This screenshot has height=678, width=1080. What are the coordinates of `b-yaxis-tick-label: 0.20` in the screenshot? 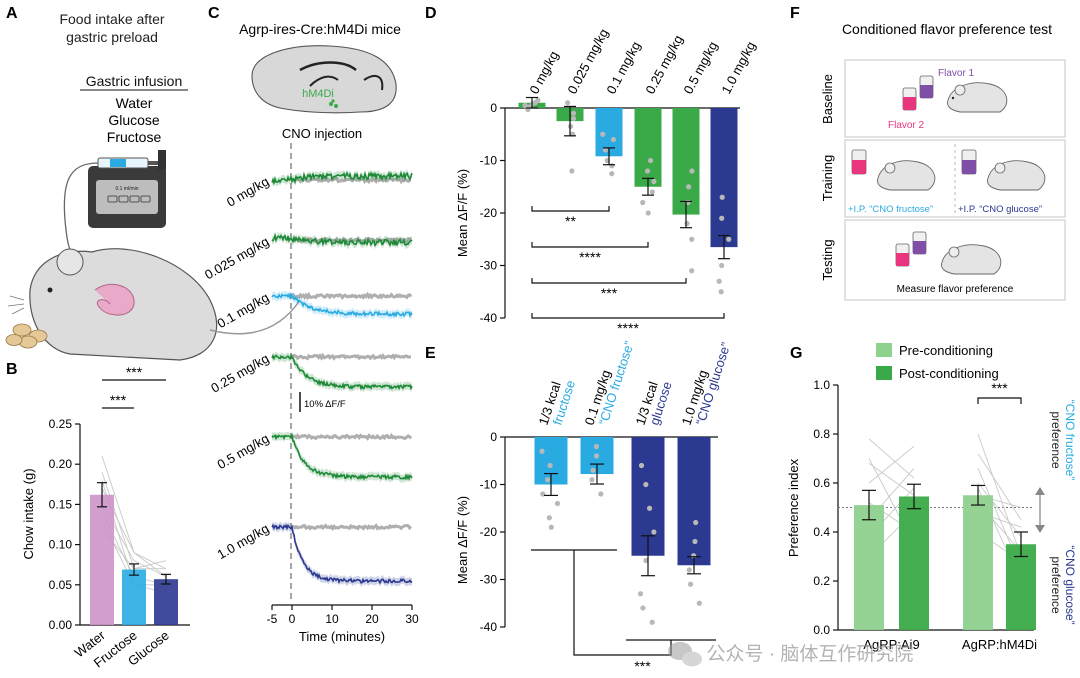 It's located at (61, 464).